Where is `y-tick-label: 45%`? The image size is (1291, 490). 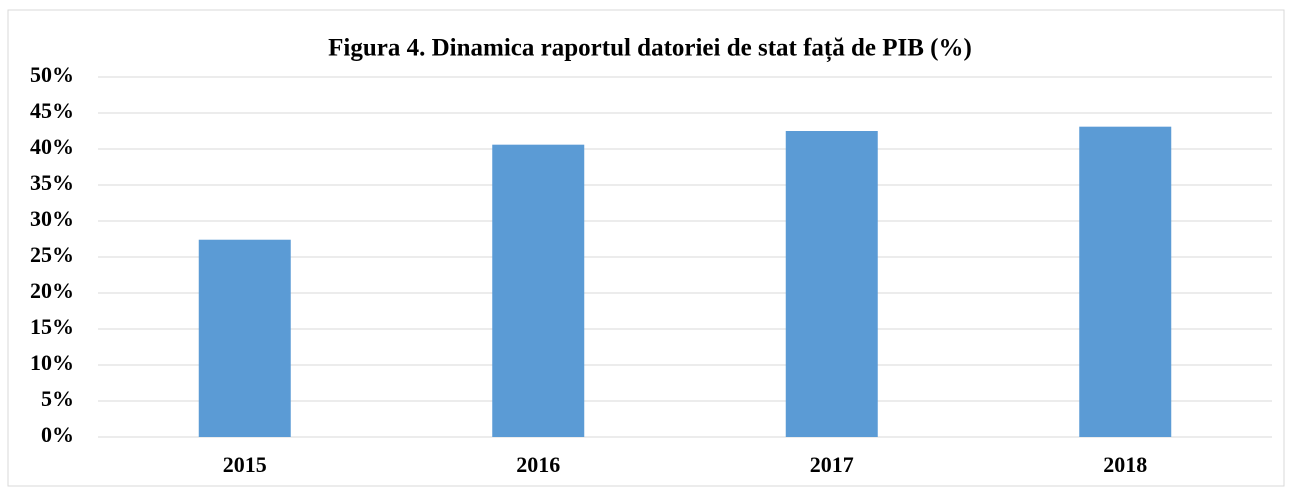
y-tick-label: 45% is located at coordinates (52, 110).